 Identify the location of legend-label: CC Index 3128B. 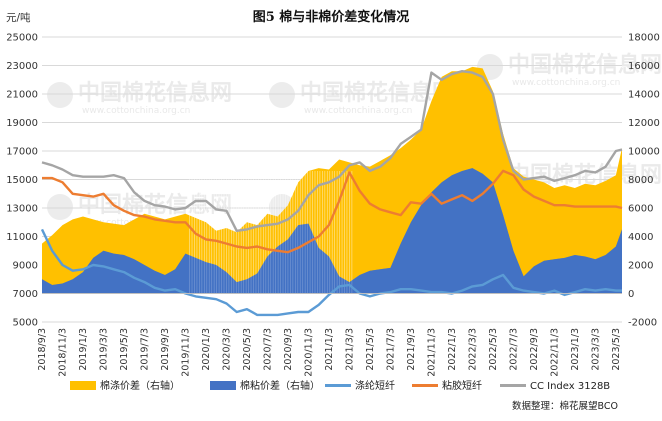
(570, 386).